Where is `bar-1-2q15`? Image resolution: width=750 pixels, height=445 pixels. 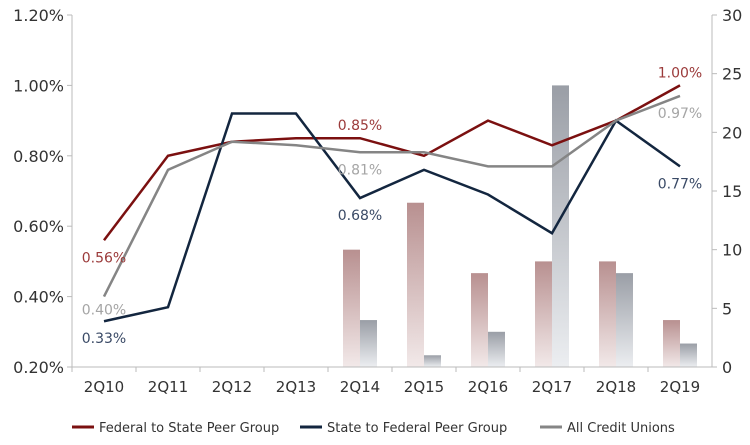 bar-1-2q15 is located at coordinates (415, 284).